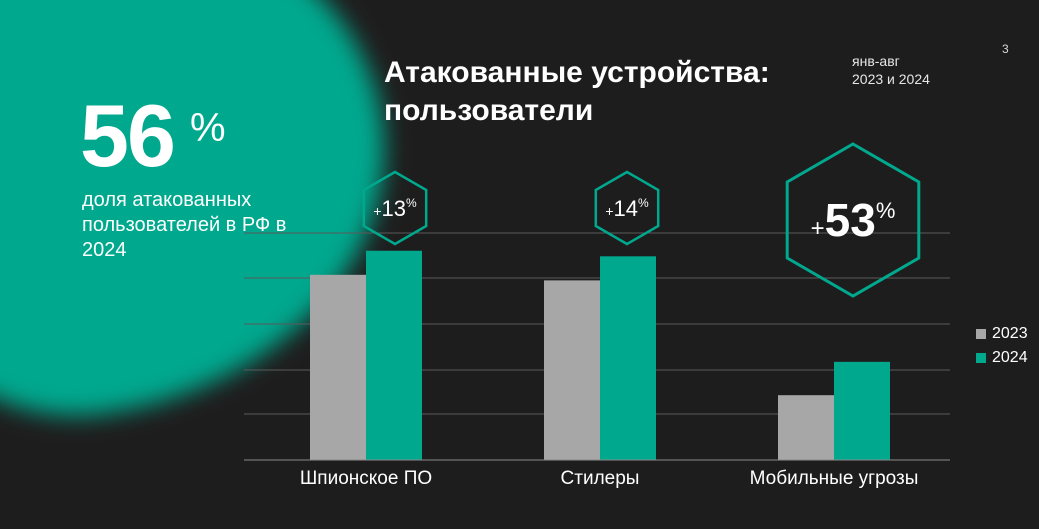 This screenshot has height=529, width=1039. I want to click on chart-title: Атакованные устройства: пользователи, so click(577, 91).